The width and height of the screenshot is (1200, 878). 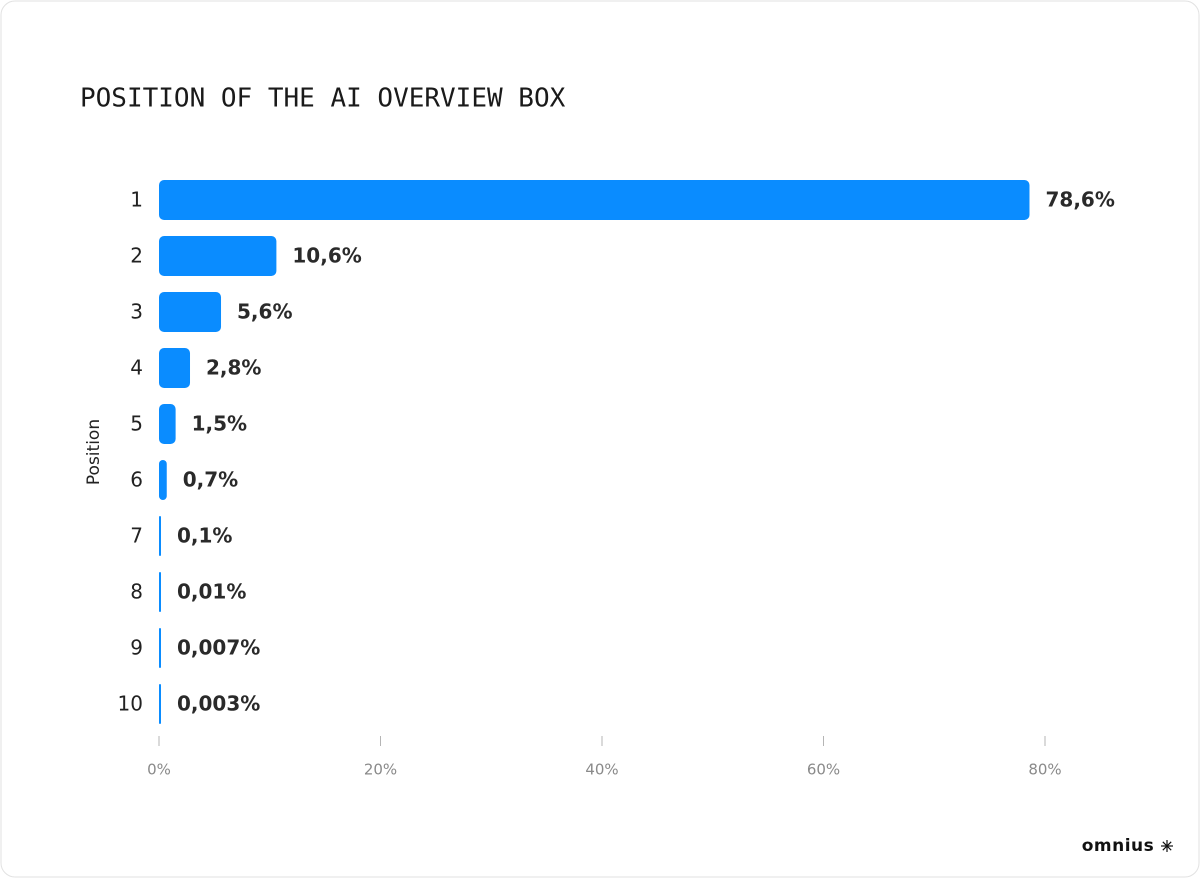 I want to click on x-tick-label: 40%, so click(x=601, y=770).